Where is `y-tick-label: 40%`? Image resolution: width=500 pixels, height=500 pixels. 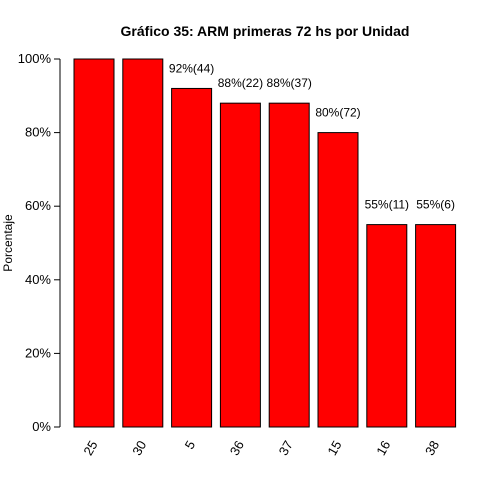 y-tick-label: 40% is located at coordinates (38, 279).